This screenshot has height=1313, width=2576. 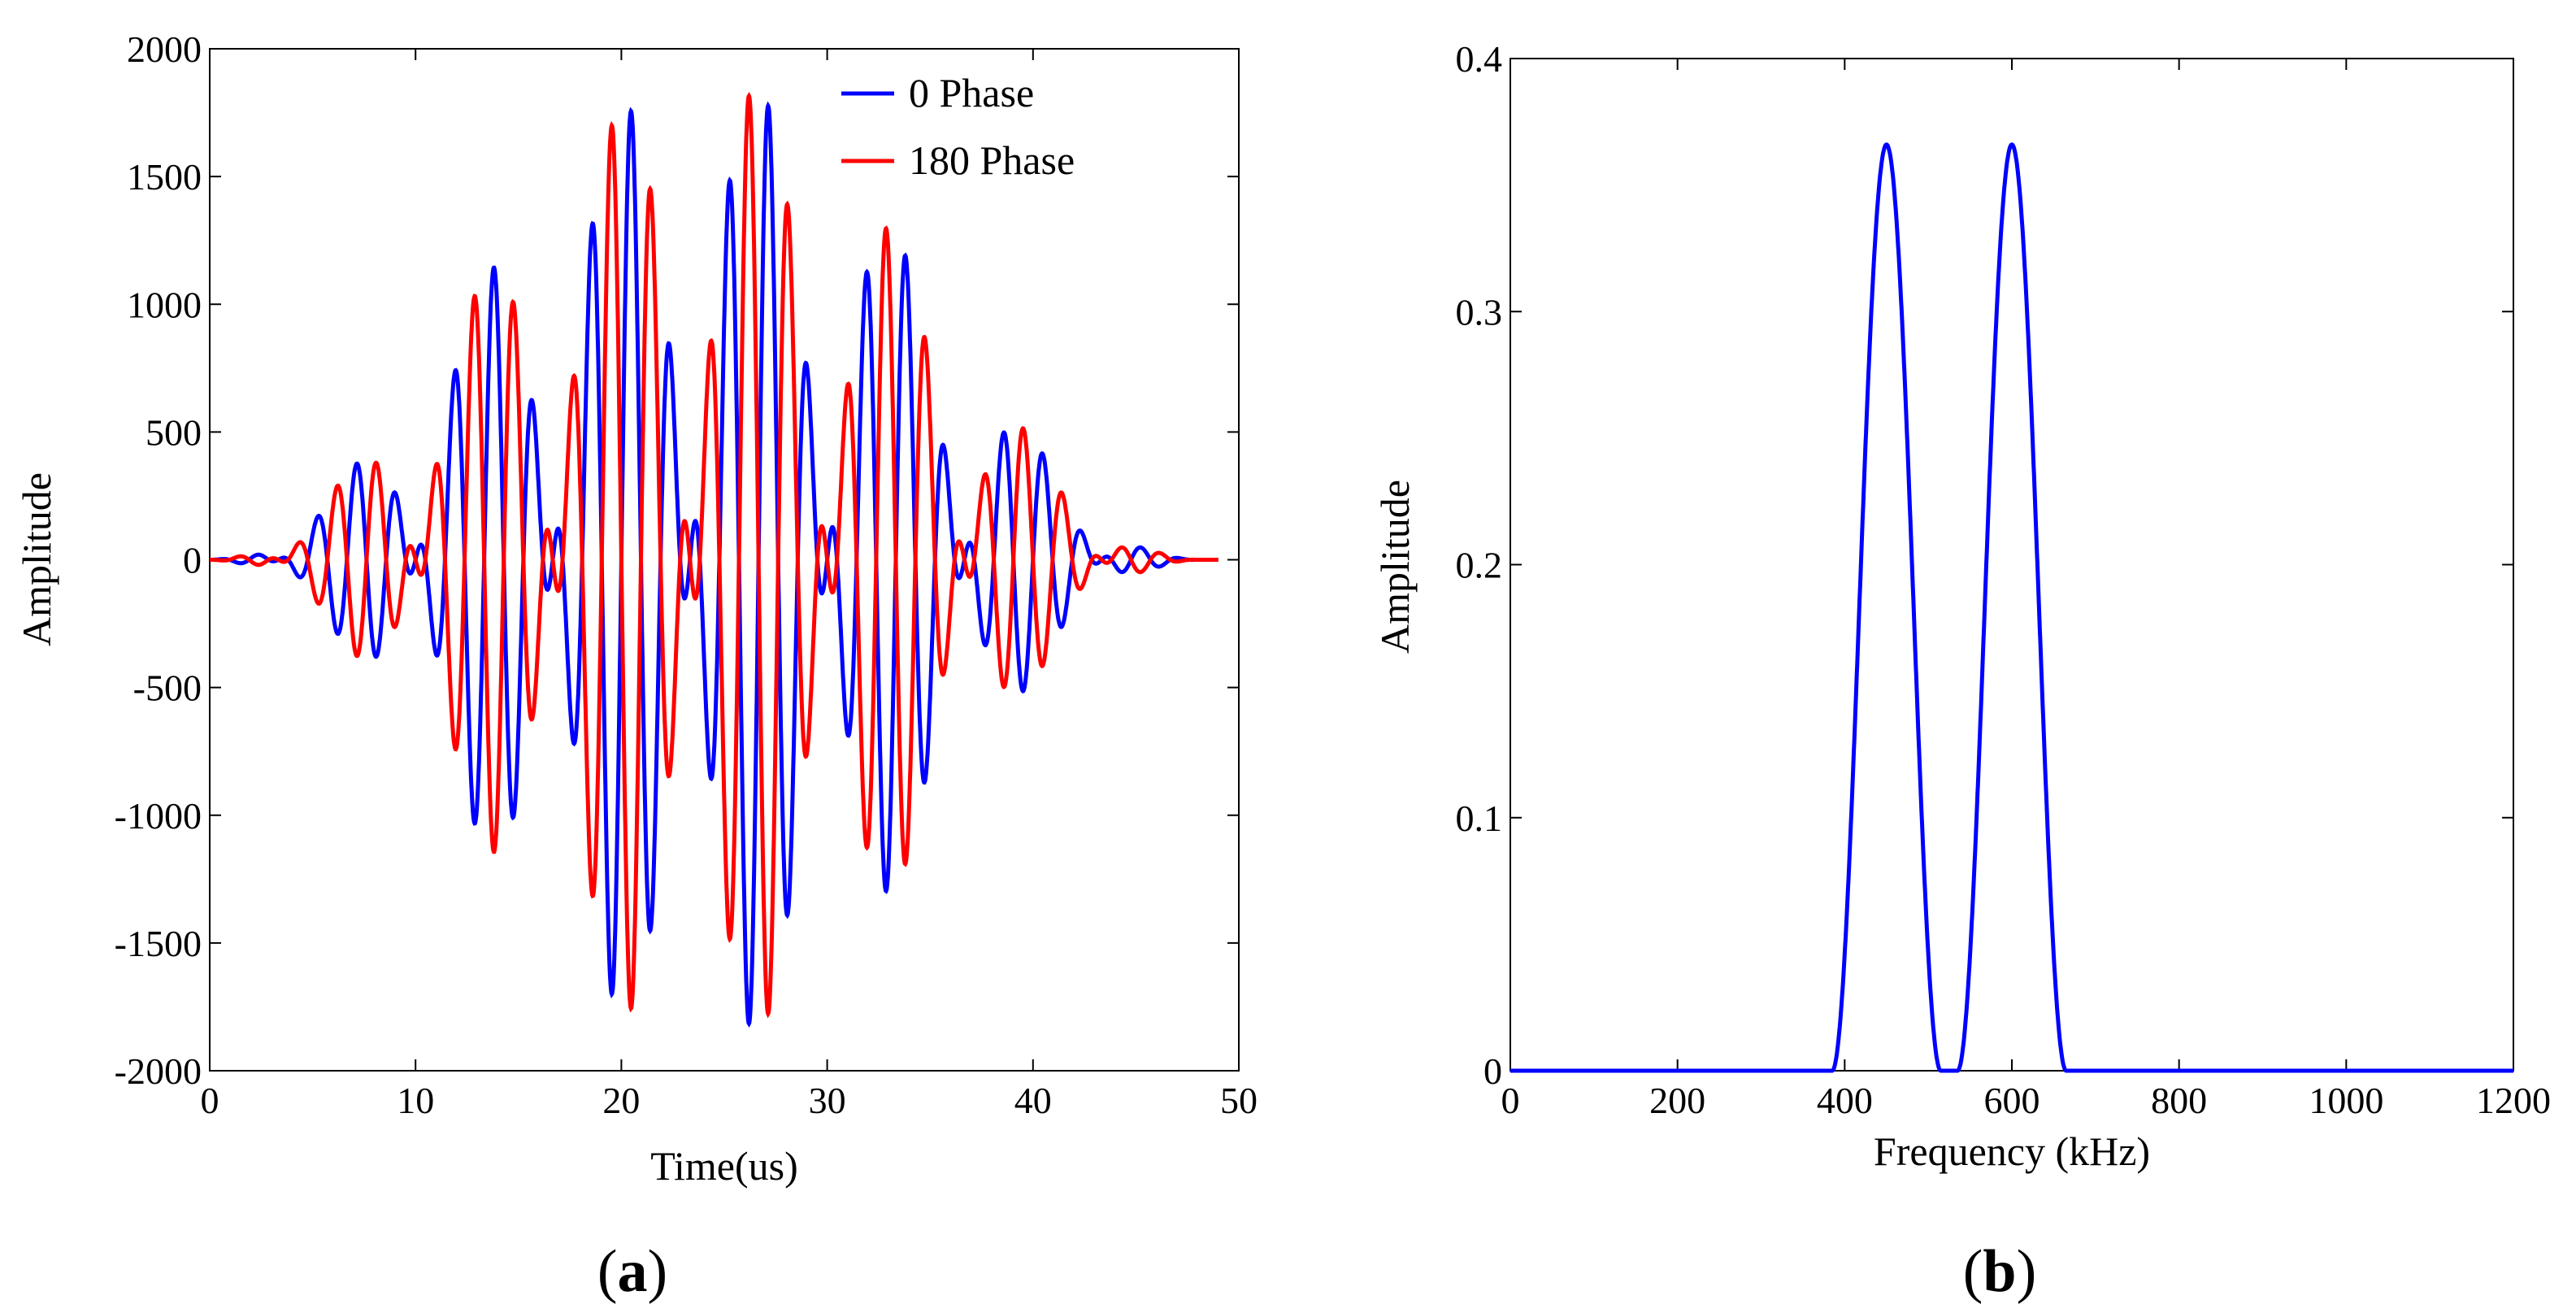 What do you see at coordinates (174, 432) in the screenshot?
I see `y-tick-label: 500` at bounding box center [174, 432].